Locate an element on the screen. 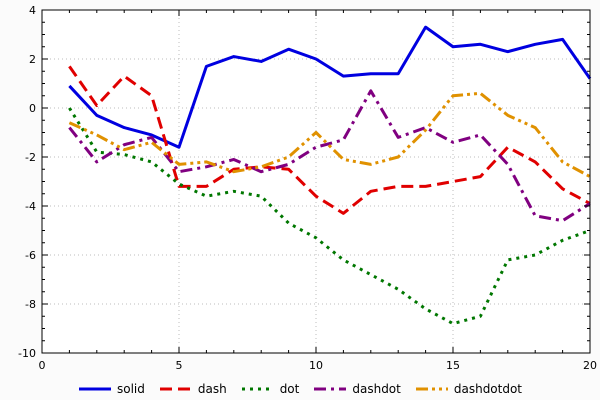  legend-label-dashdotdot: dashdotdot is located at coordinates (488, 389).